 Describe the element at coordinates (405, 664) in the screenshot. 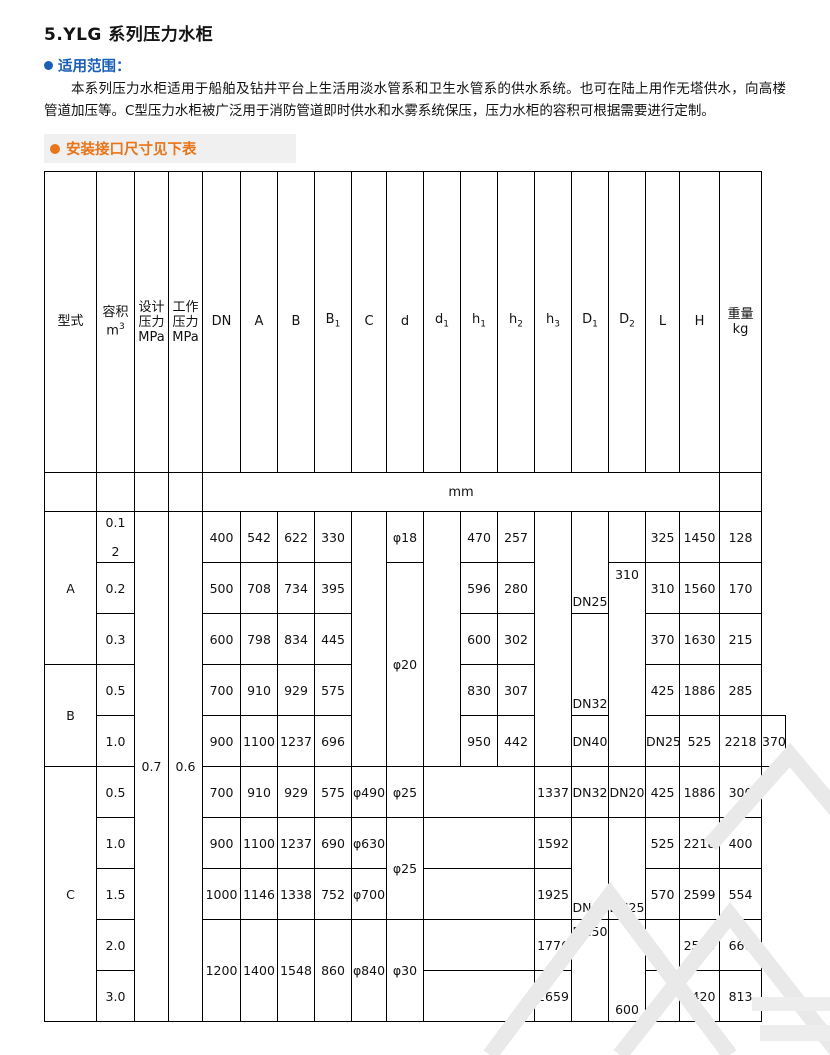

I see `cell-d: φ20` at that location.